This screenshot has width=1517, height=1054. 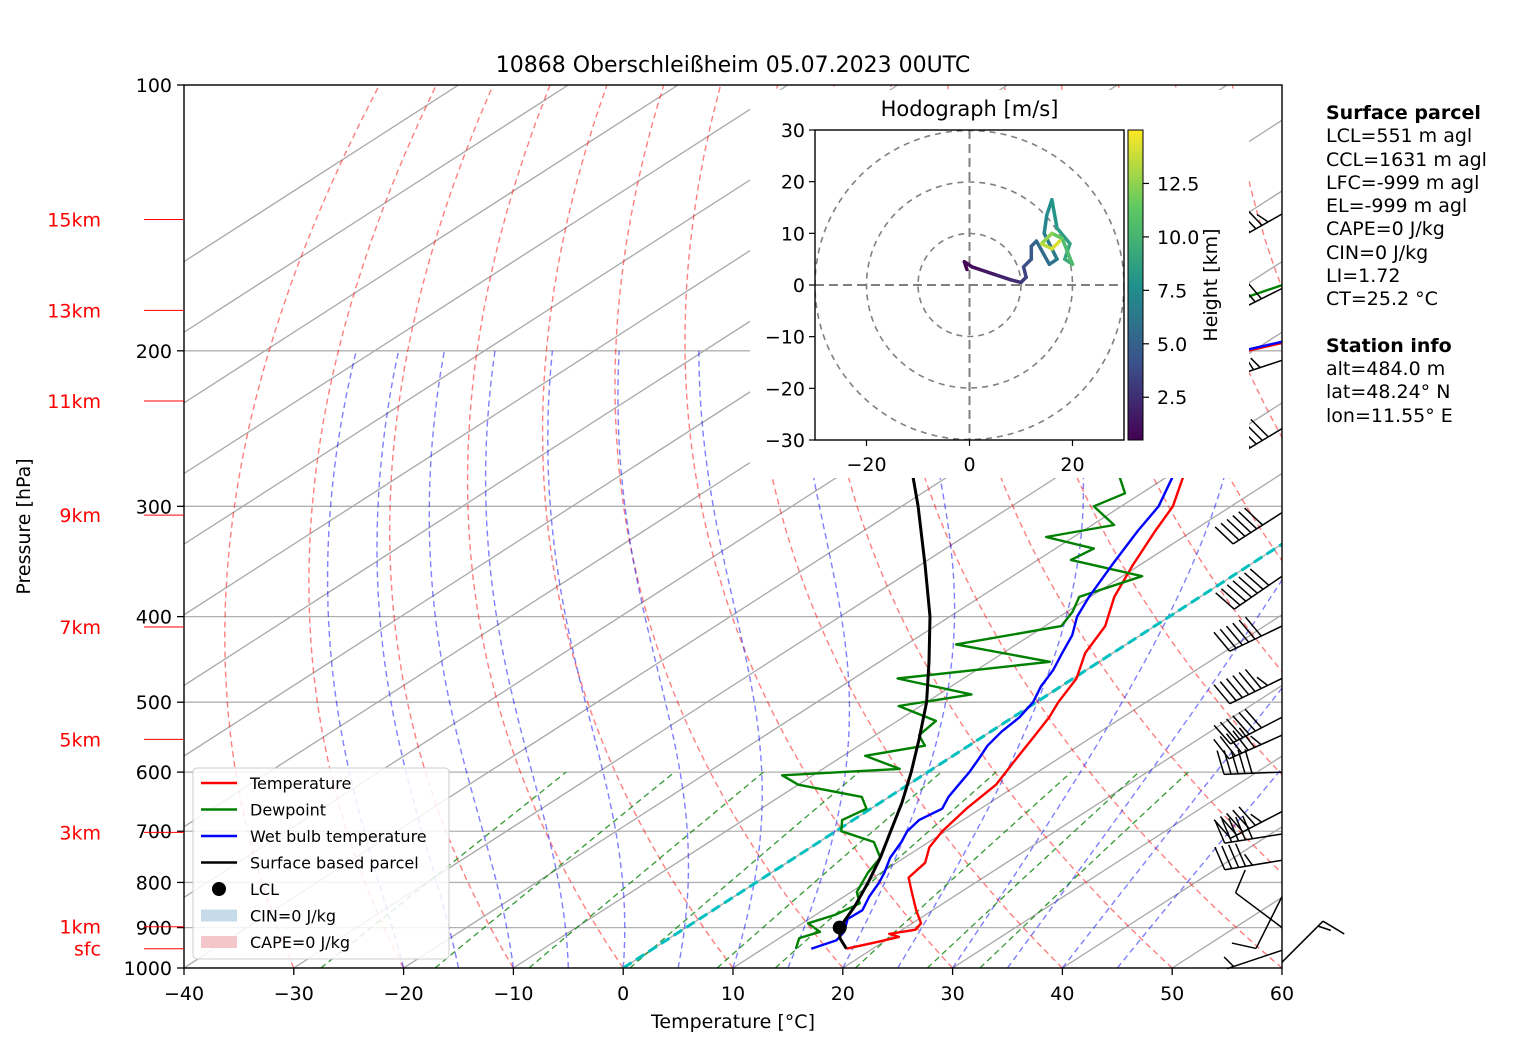 I want to click on hodograph-x-tick-label: 20, so click(x=1072, y=465).